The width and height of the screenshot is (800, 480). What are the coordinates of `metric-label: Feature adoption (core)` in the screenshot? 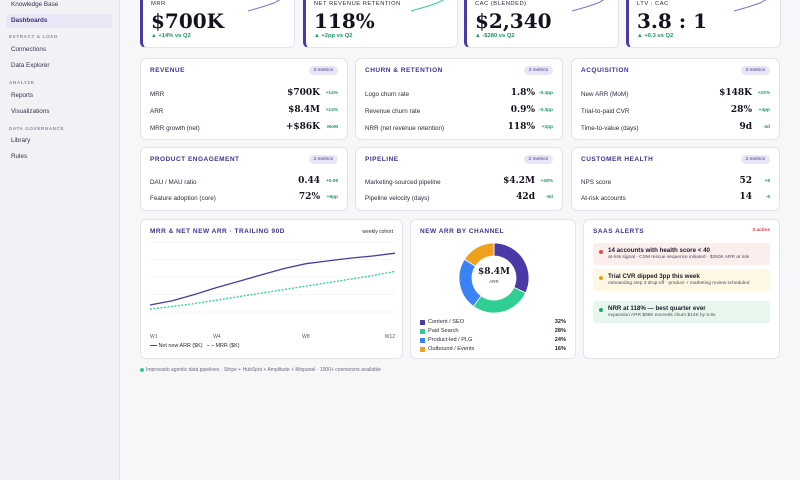 It's located at (183, 198).